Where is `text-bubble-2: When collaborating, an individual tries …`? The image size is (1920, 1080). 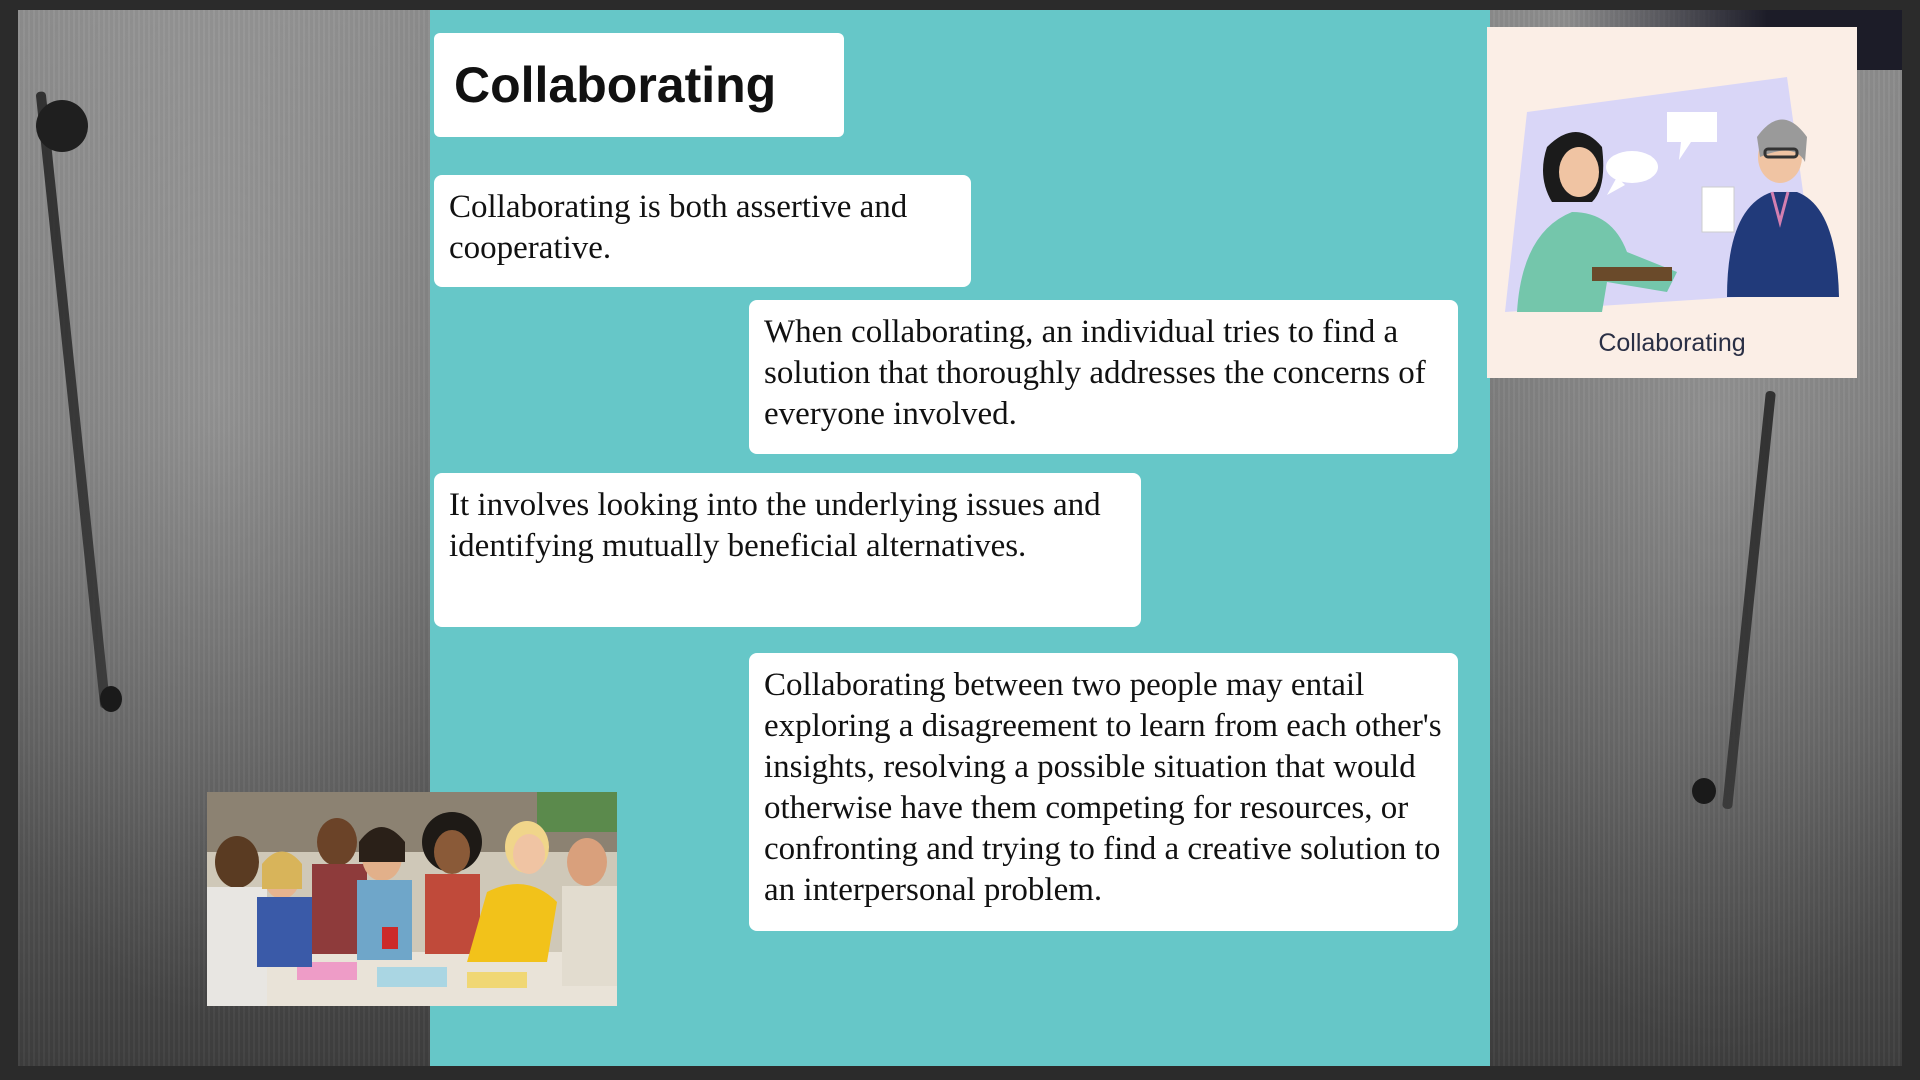 text-bubble-2: When collaborating, an individual tries … is located at coordinates (1103, 377).